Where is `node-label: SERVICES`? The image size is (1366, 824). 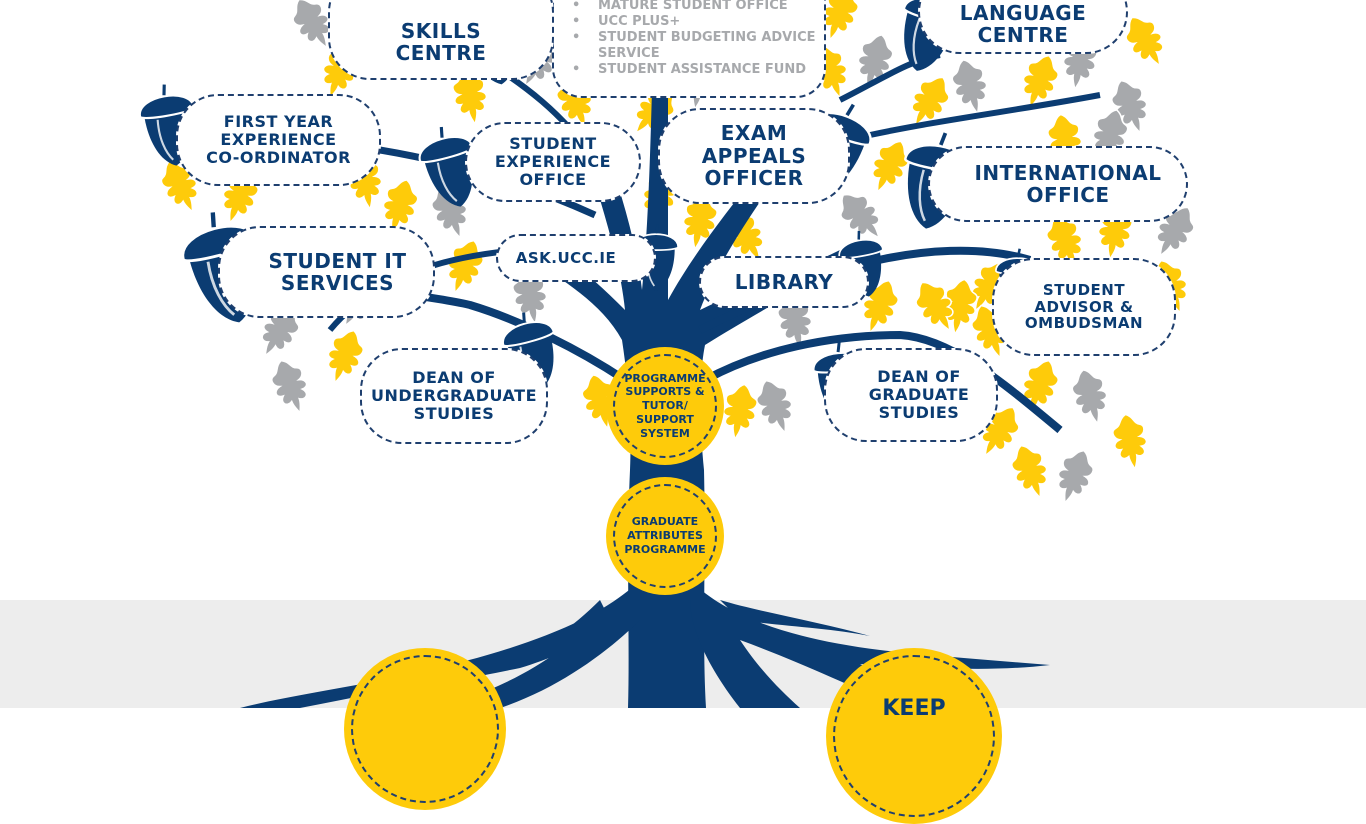 node-label: SERVICES is located at coordinates (337, 283).